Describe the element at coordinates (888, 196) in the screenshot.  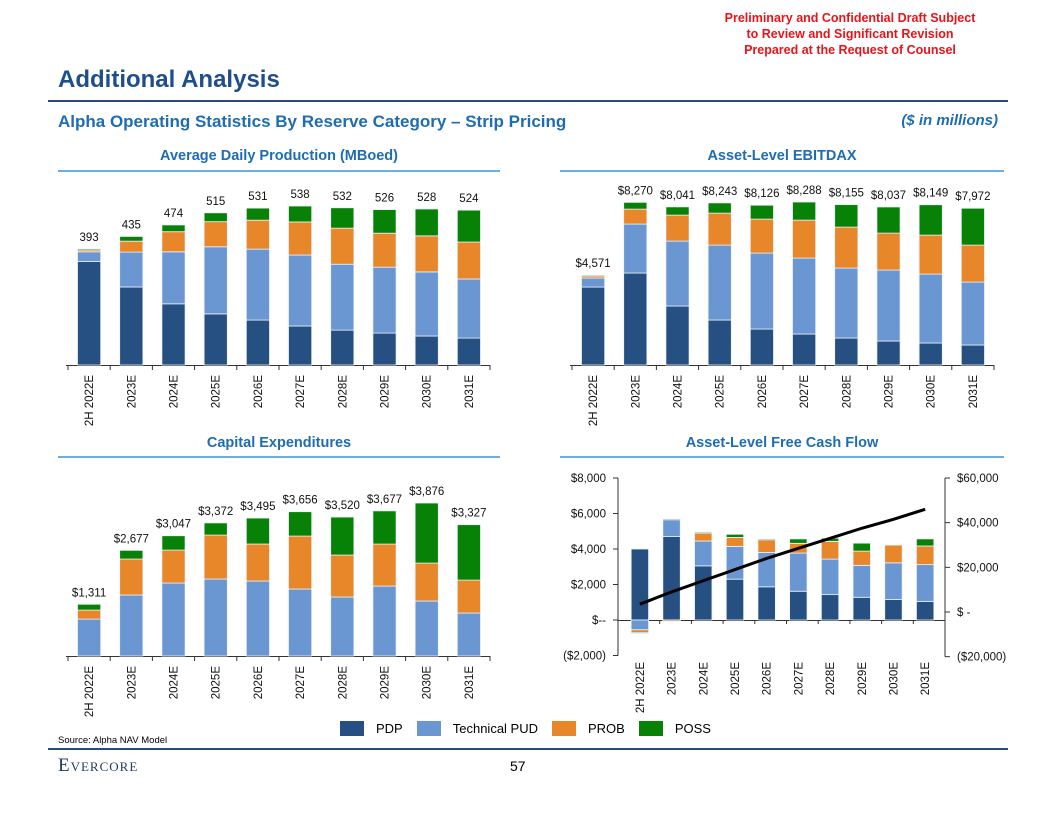
I see `ebitdax-total-label: $8,037` at that location.